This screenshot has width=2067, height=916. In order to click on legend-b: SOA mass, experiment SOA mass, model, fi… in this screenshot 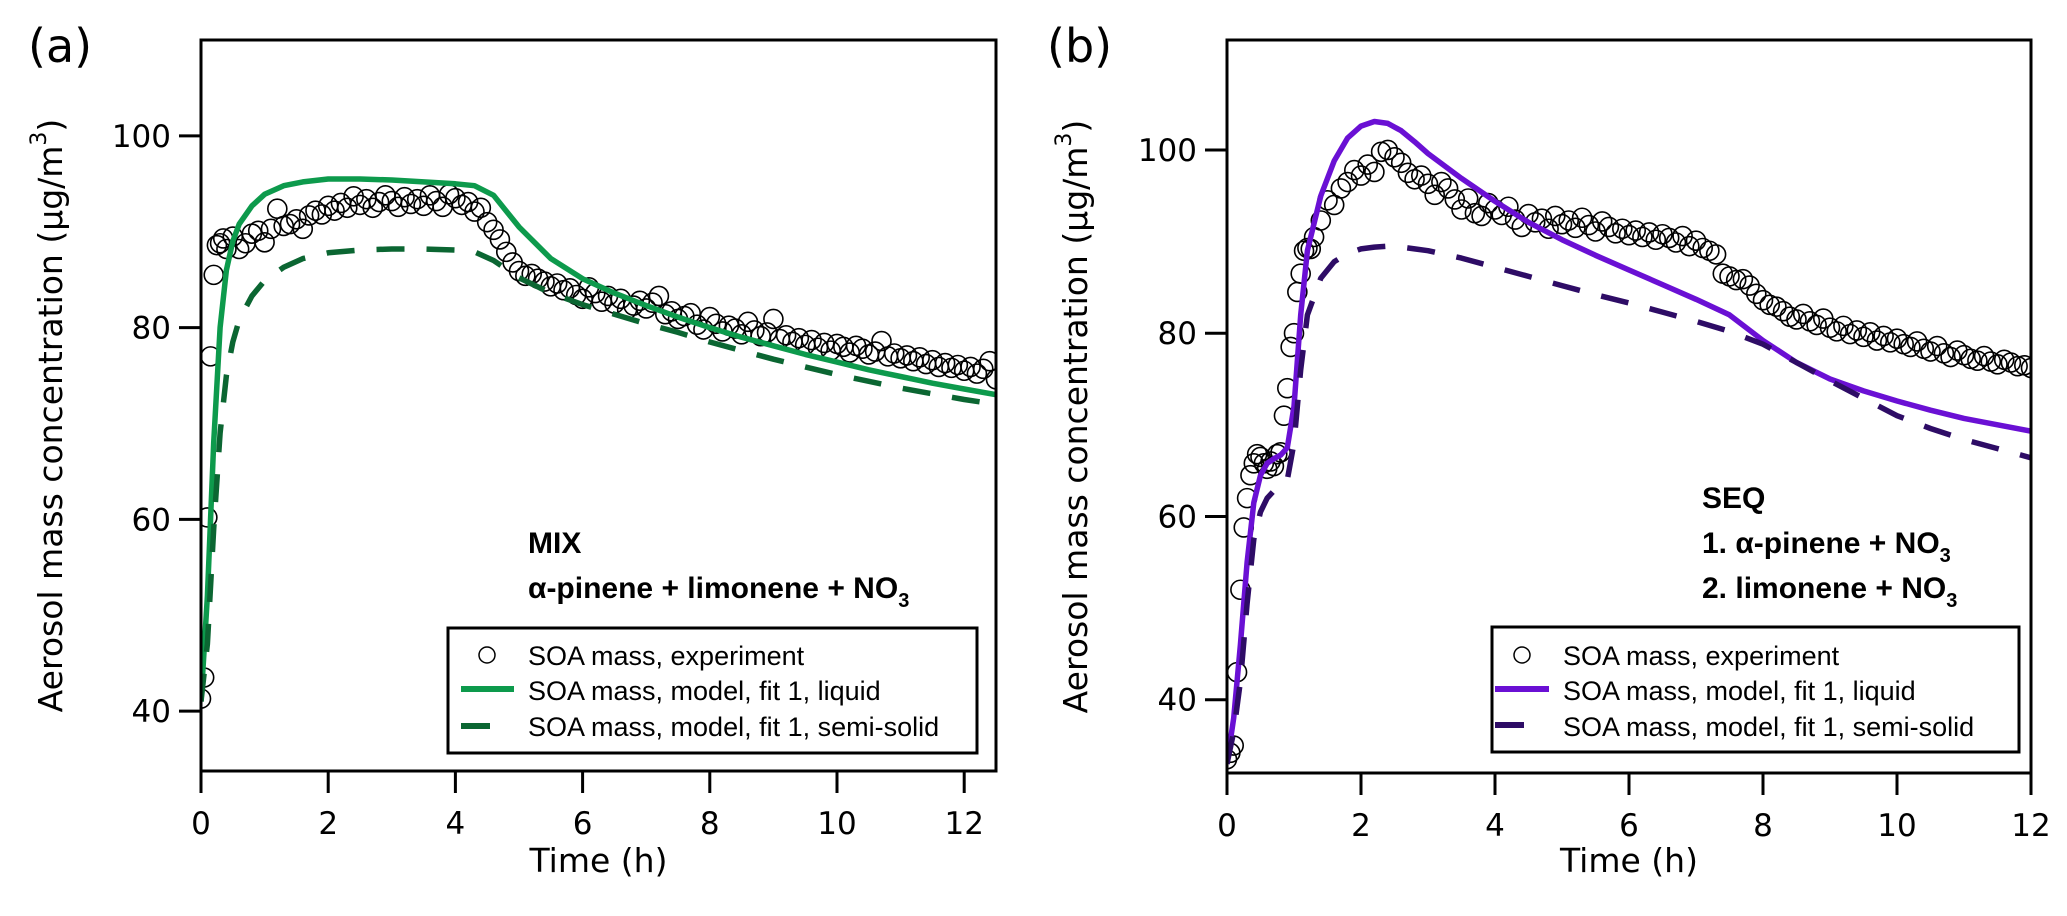, I will do `click(1755, 689)`.